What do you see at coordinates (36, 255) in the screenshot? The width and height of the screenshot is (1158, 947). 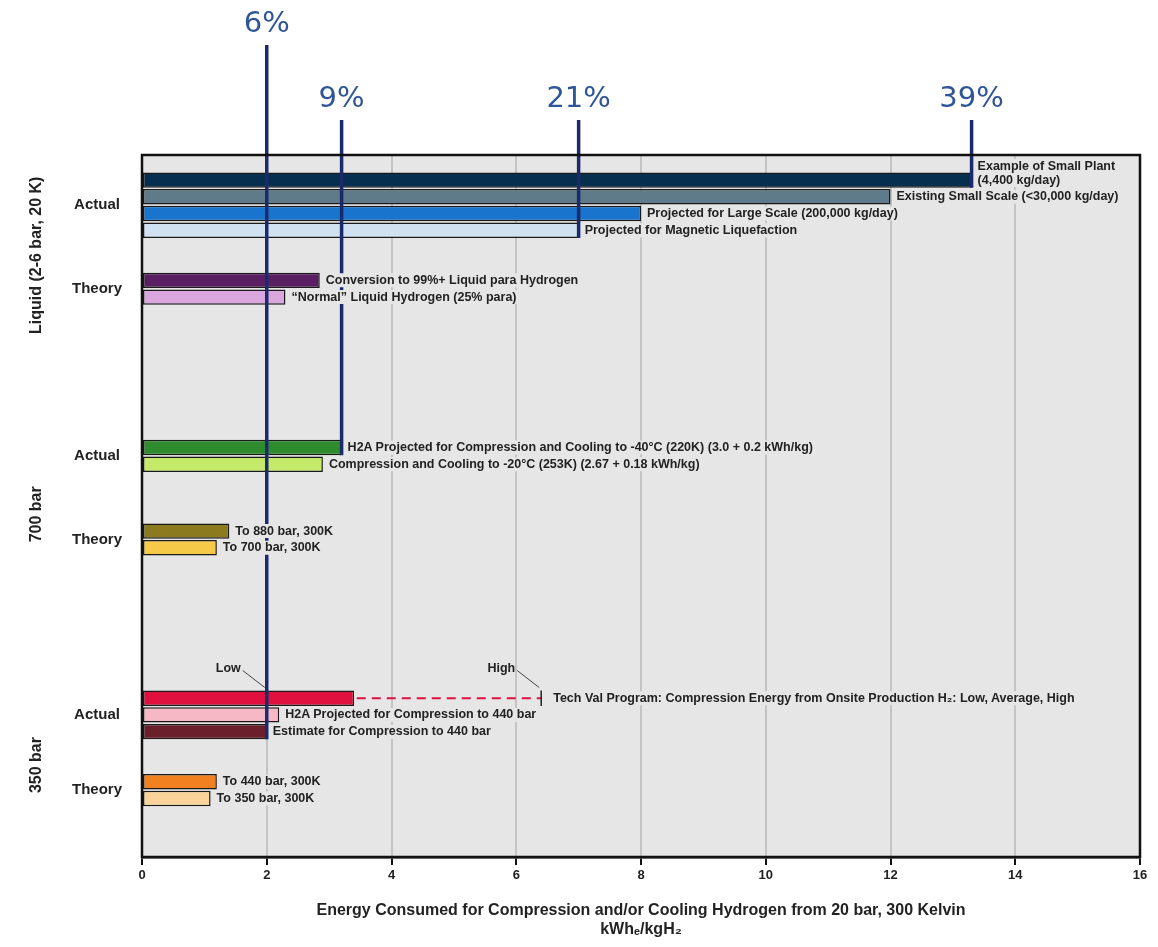 I see `text: Liquid (2-6 bar, 20 K)` at bounding box center [36, 255].